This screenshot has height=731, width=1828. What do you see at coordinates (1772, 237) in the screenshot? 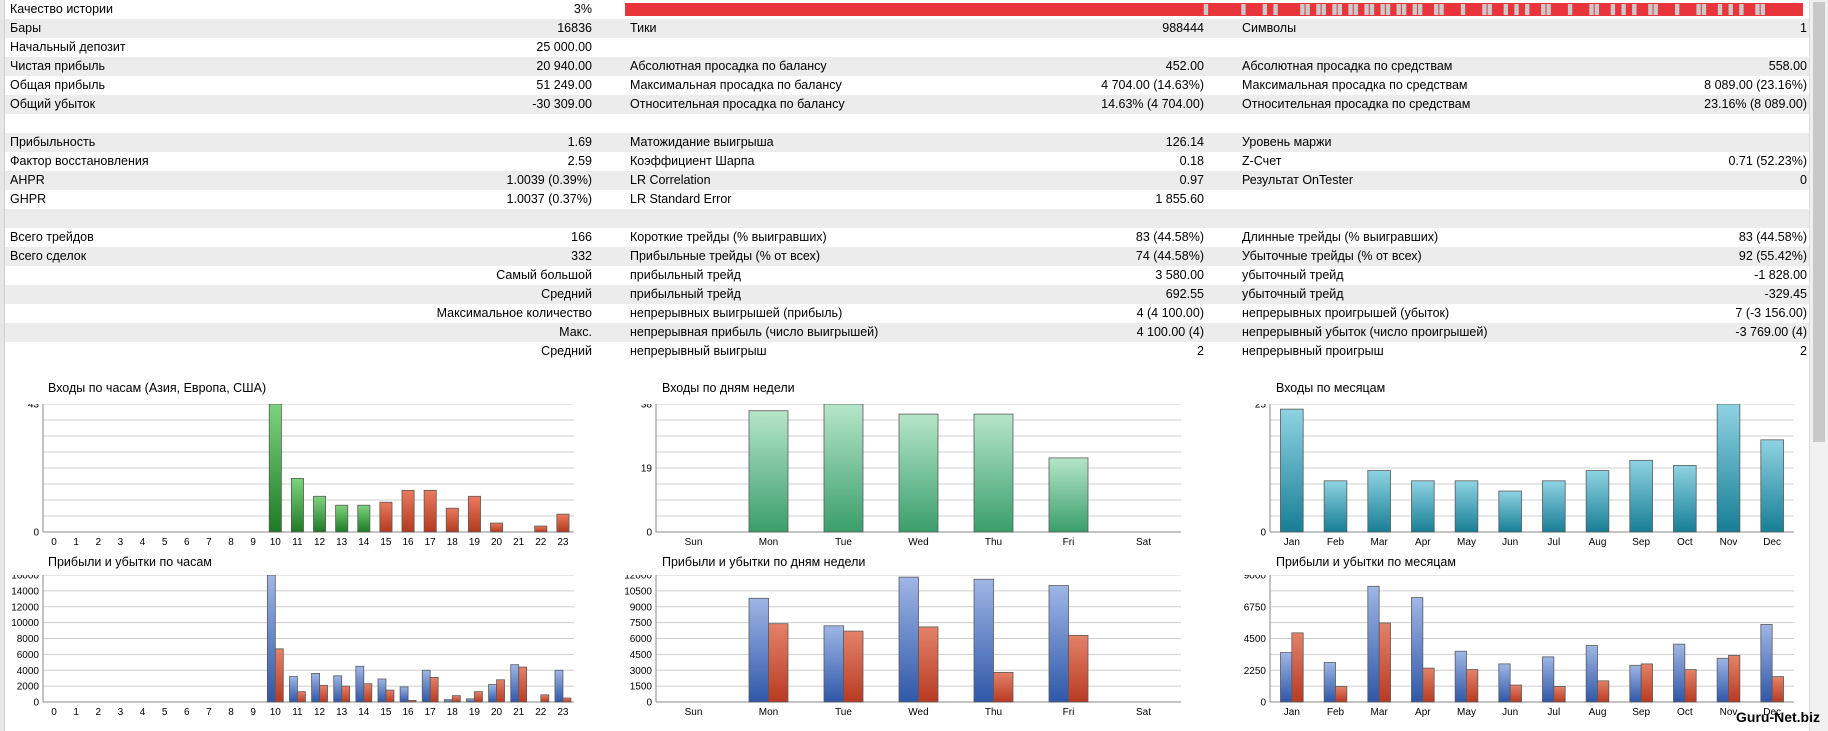
I see `row-value: 83 (44.58%)` at bounding box center [1772, 237].